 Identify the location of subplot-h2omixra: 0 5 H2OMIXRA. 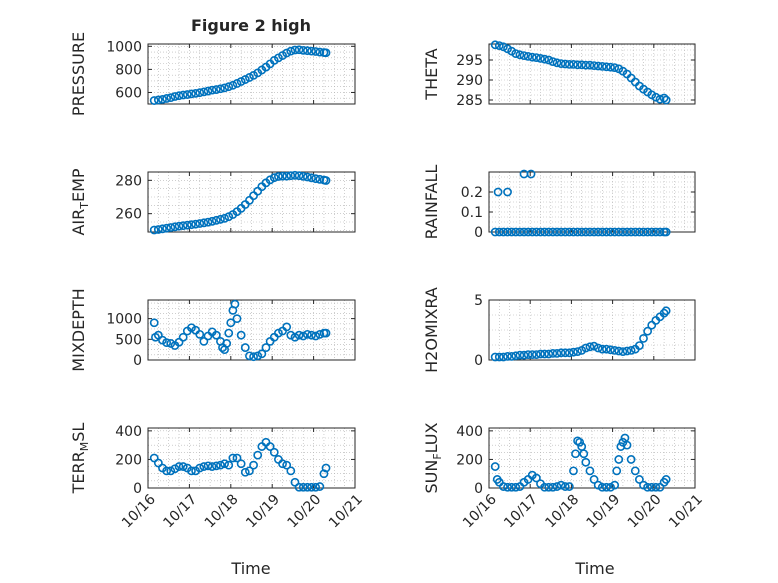
(559, 330).